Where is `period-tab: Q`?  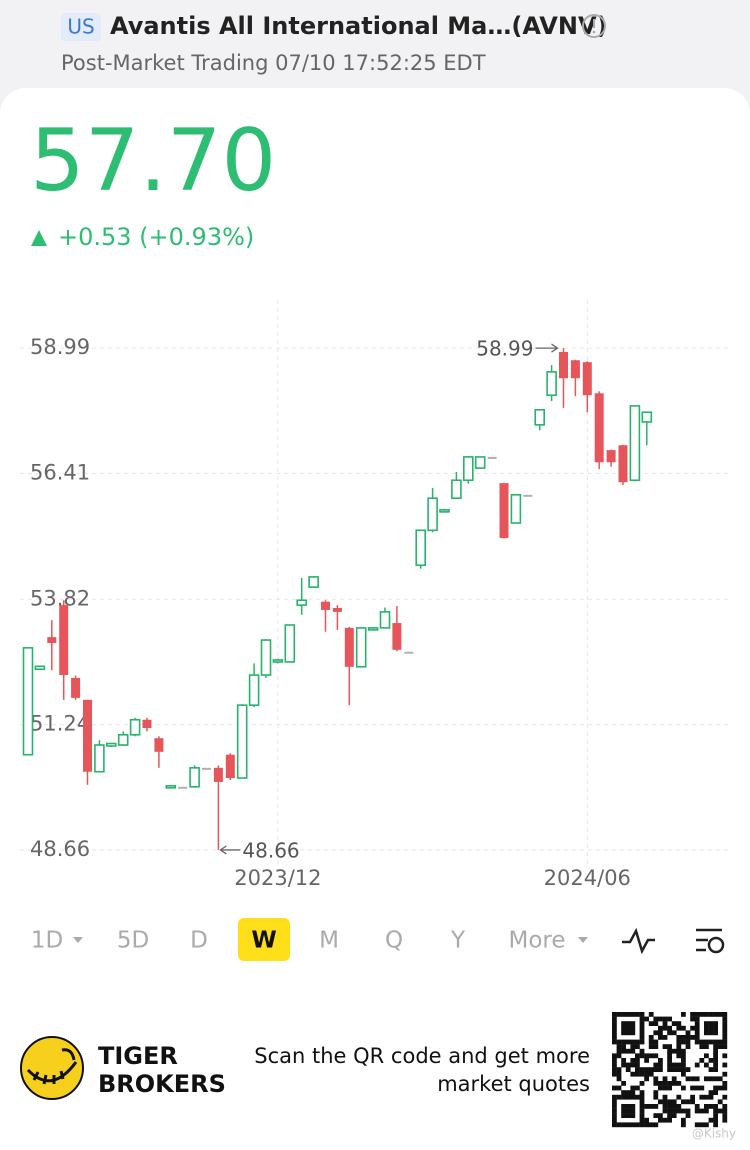
period-tab: Q is located at coordinates (394, 941).